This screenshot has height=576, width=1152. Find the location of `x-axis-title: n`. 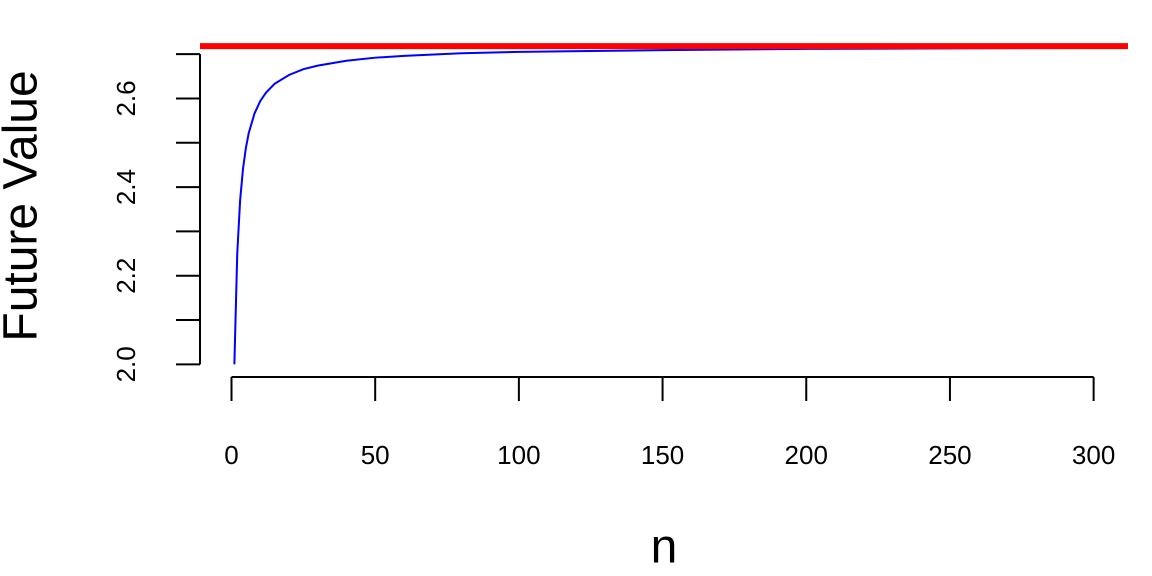

x-axis-title: n is located at coordinates (664, 547).